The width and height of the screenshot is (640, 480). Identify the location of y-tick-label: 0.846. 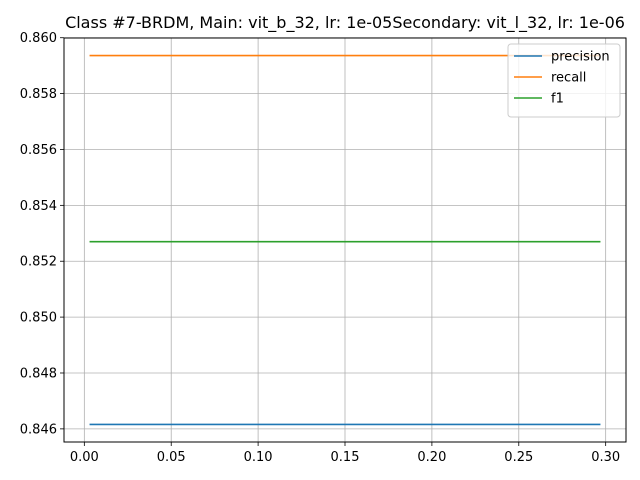
(38, 429).